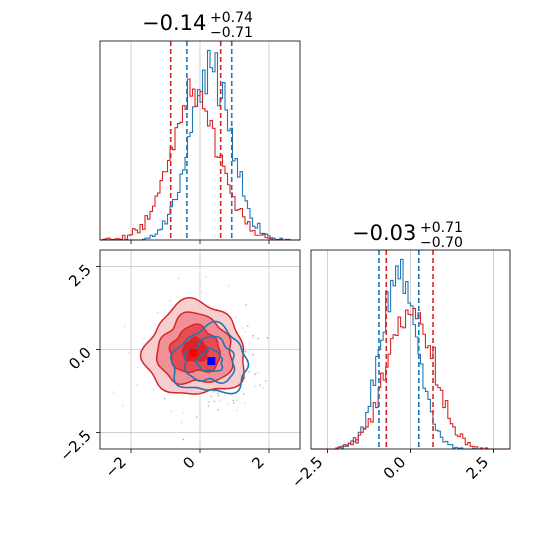  Describe the element at coordinates (80, 359) in the screenshot. I see `y-tick-label: 0.0` at that location.